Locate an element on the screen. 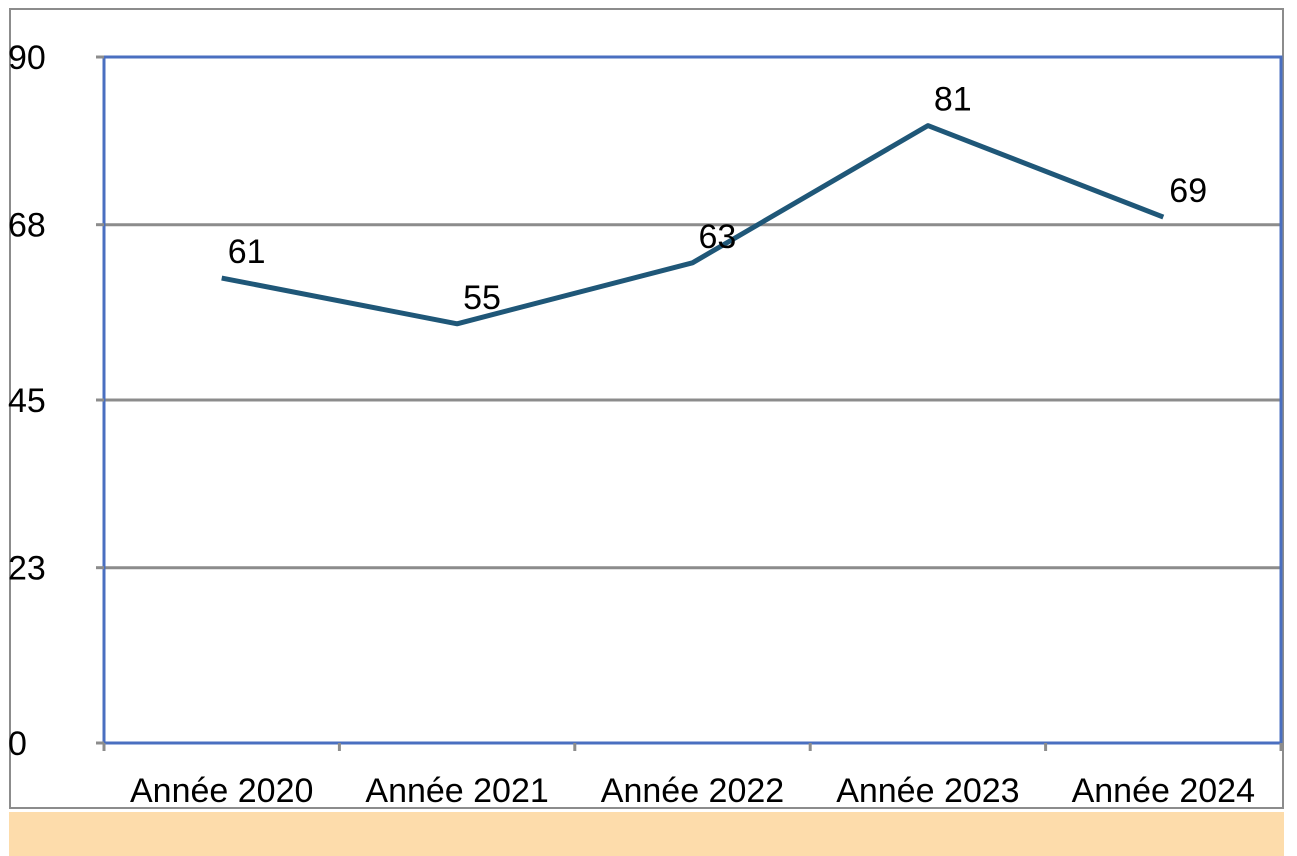 This screenshot has width=1297, height=856. x-tick-label: Année 2023 is located at coordinates (927, 791).